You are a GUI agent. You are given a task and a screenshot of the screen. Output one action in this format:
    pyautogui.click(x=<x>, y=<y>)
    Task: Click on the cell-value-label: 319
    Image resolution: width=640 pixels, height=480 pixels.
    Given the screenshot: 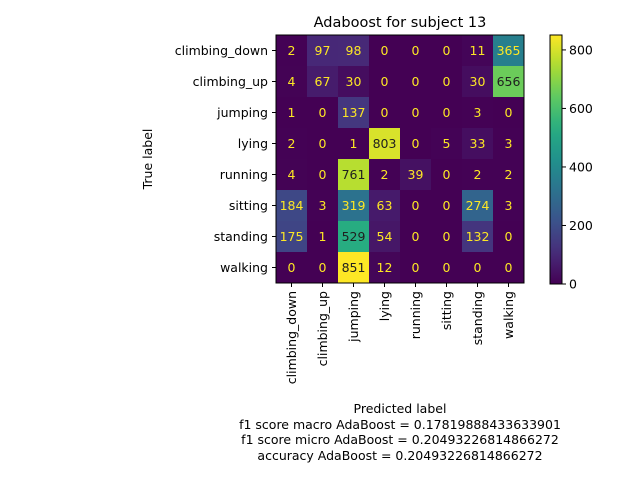 What is the action you would take?
    pyautogui.click(x=354, y=205)
    